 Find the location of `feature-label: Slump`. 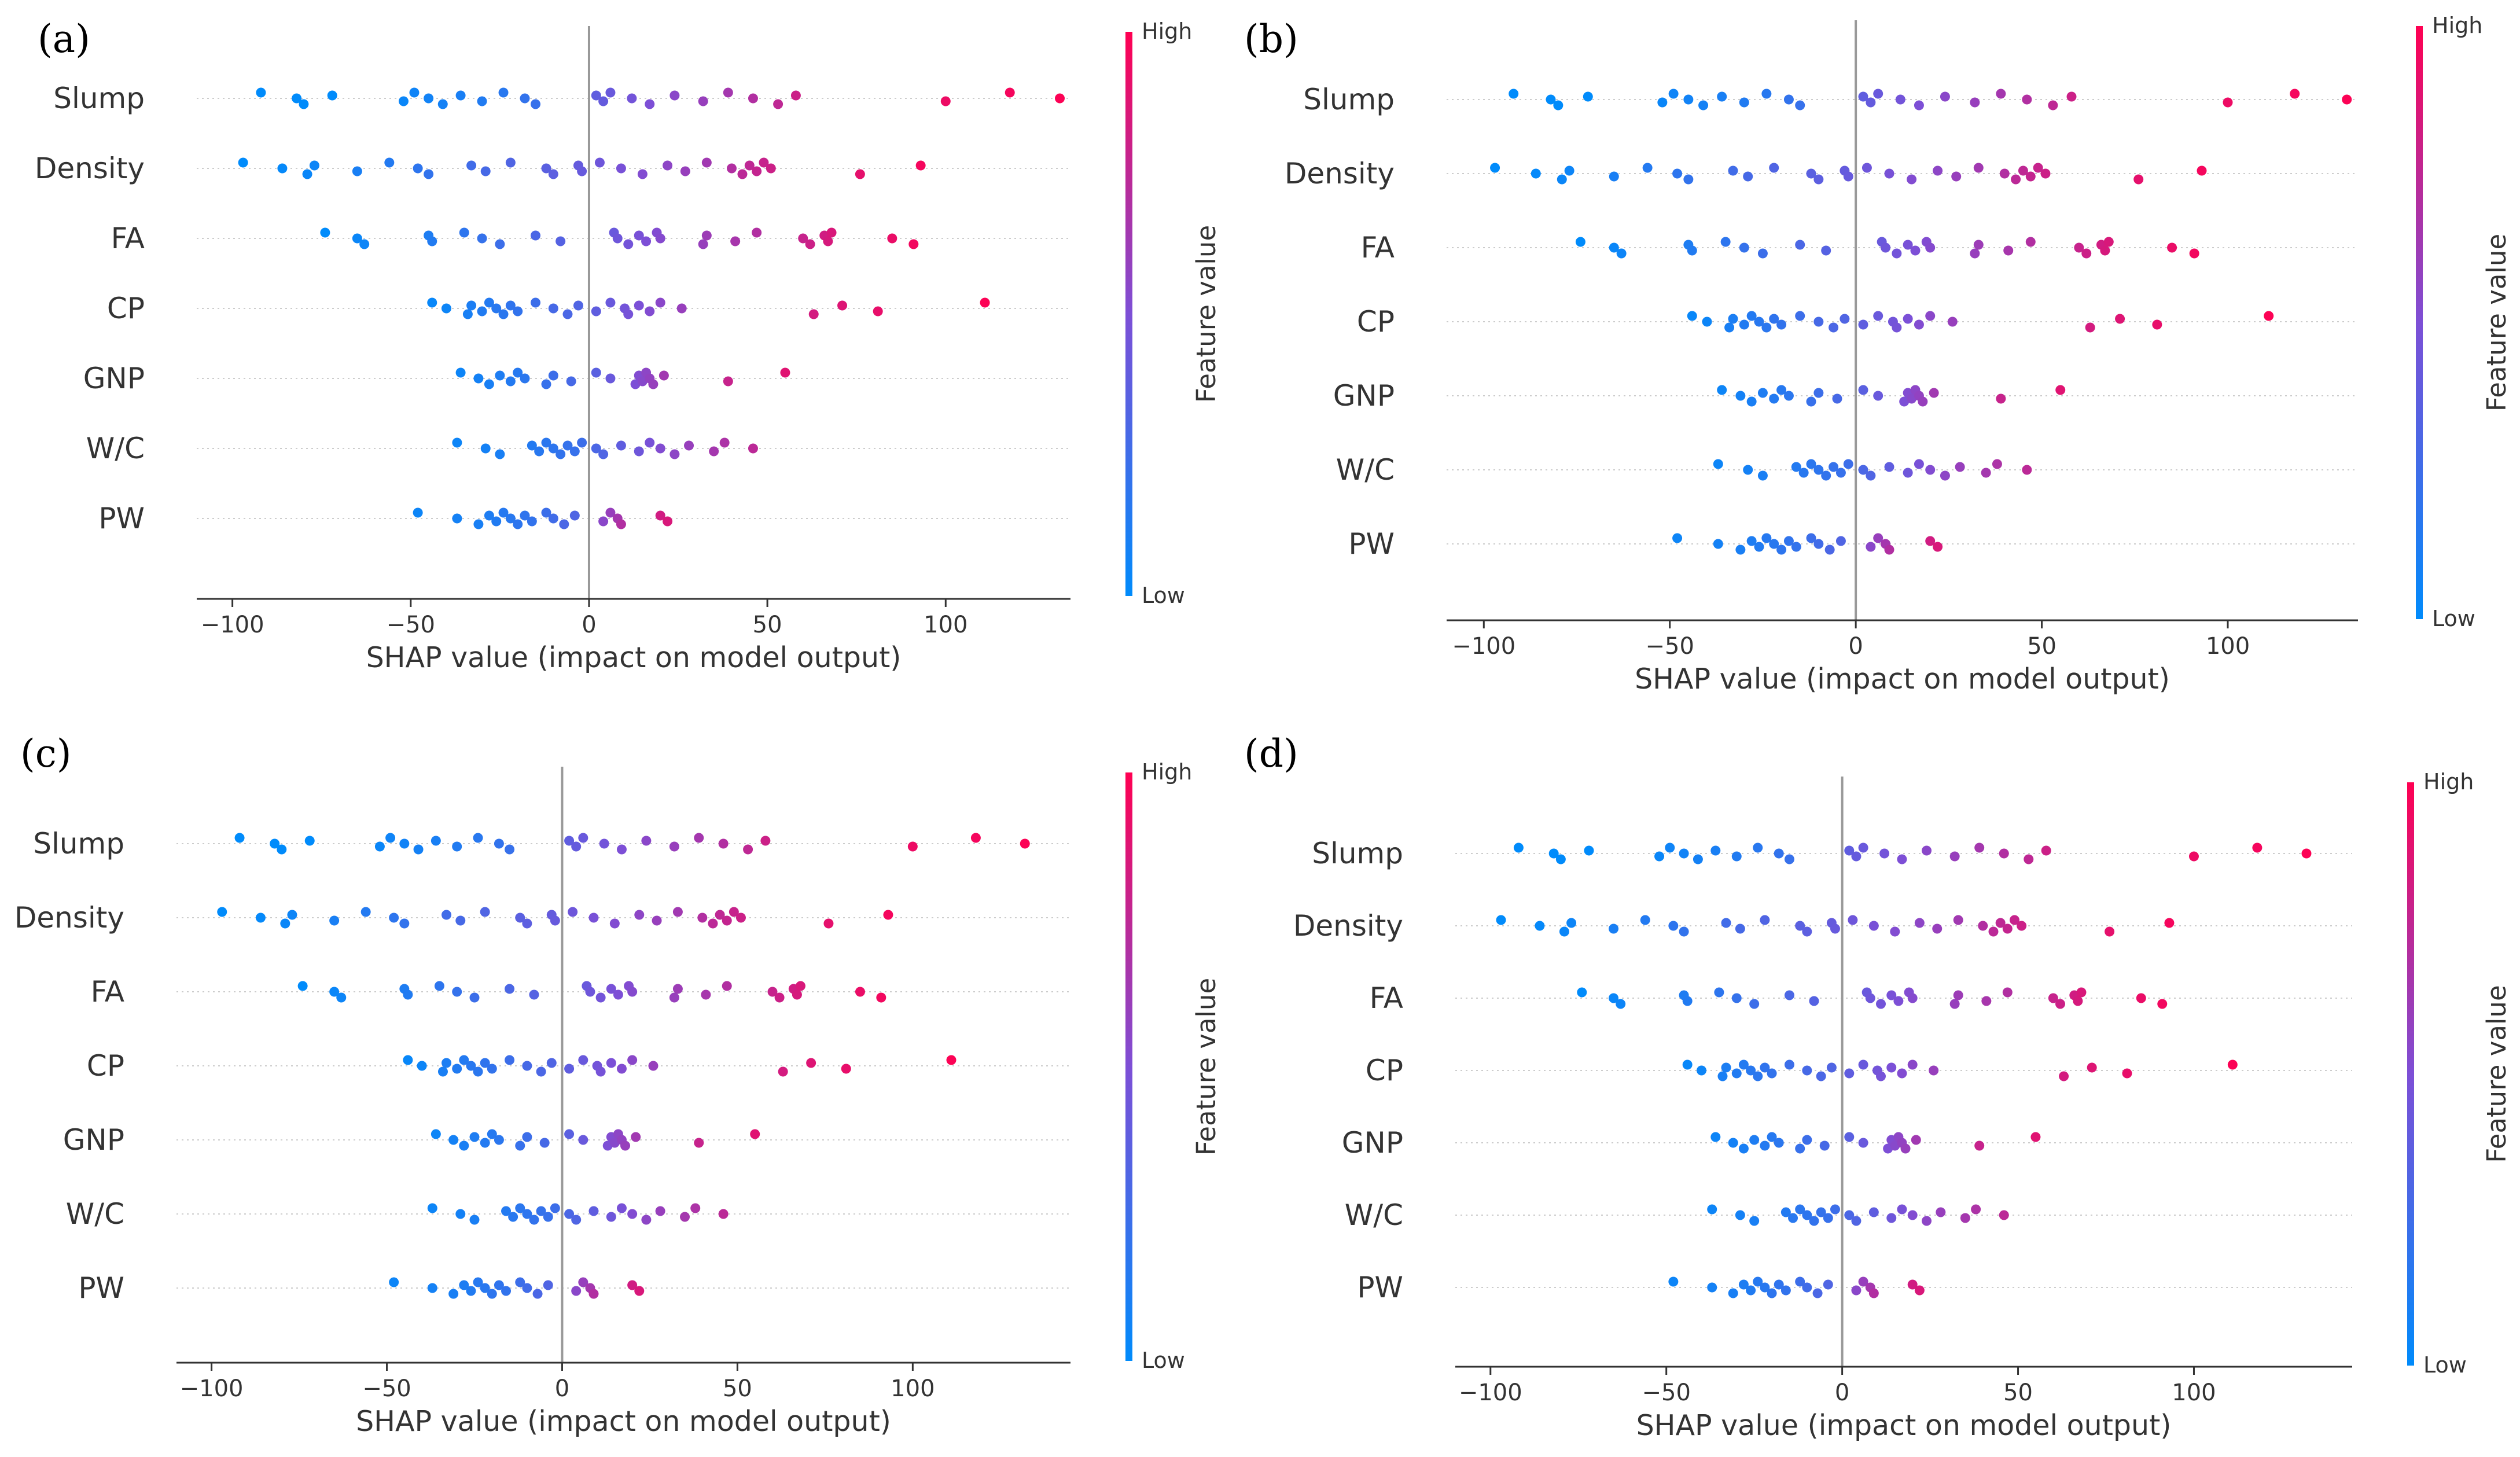

feature-label: Slump is located at coordinates (1357, 854).